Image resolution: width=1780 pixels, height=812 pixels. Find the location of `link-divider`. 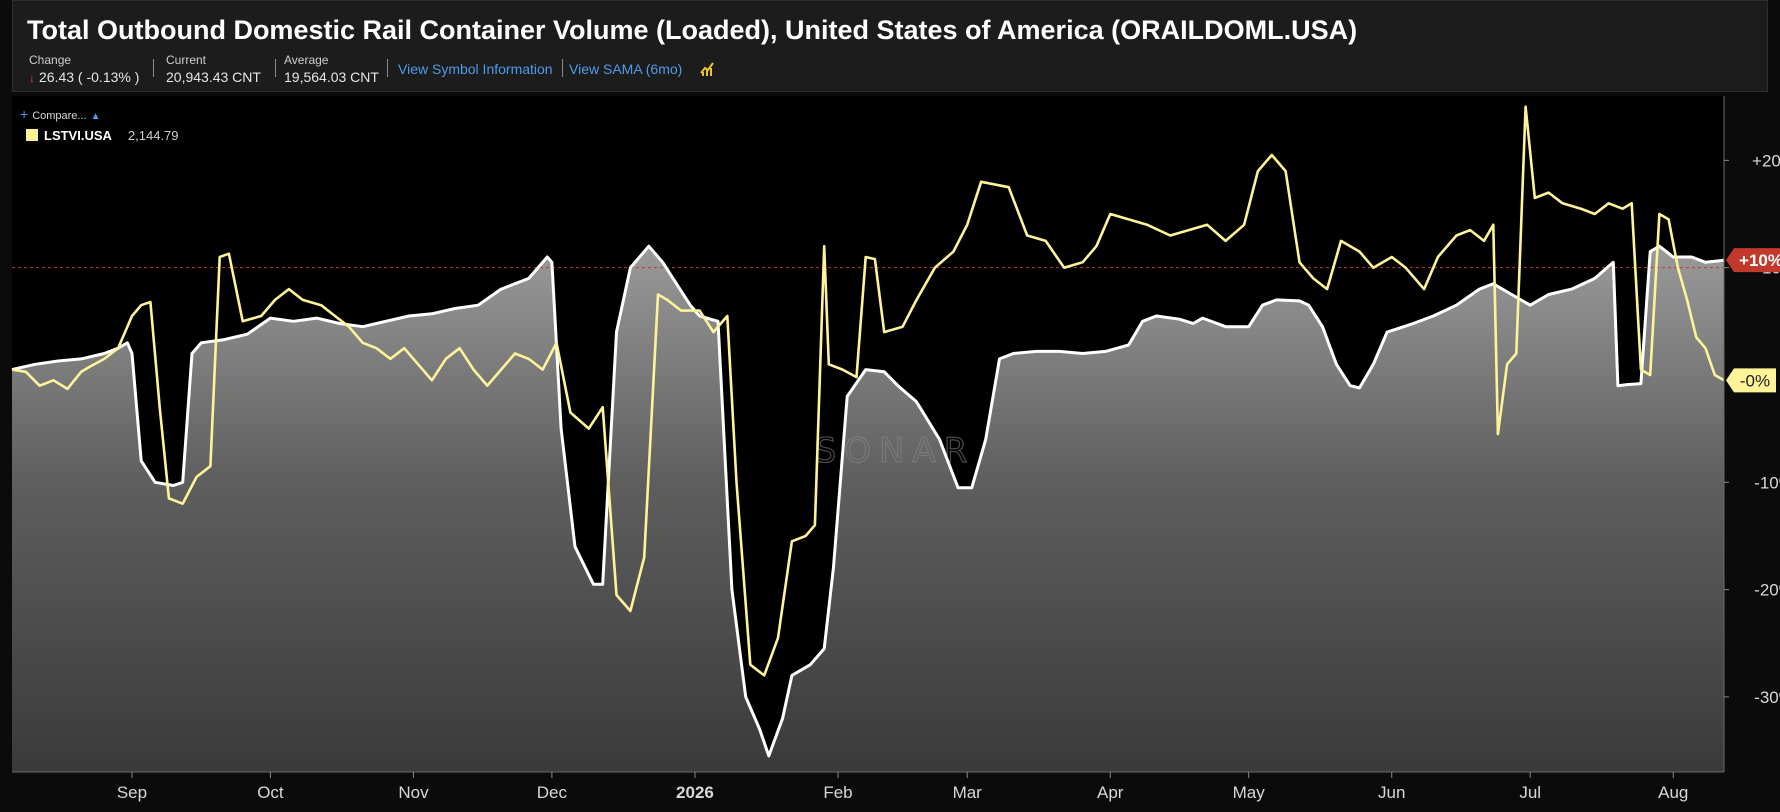

link-divider is located at coordinates (562, 68).